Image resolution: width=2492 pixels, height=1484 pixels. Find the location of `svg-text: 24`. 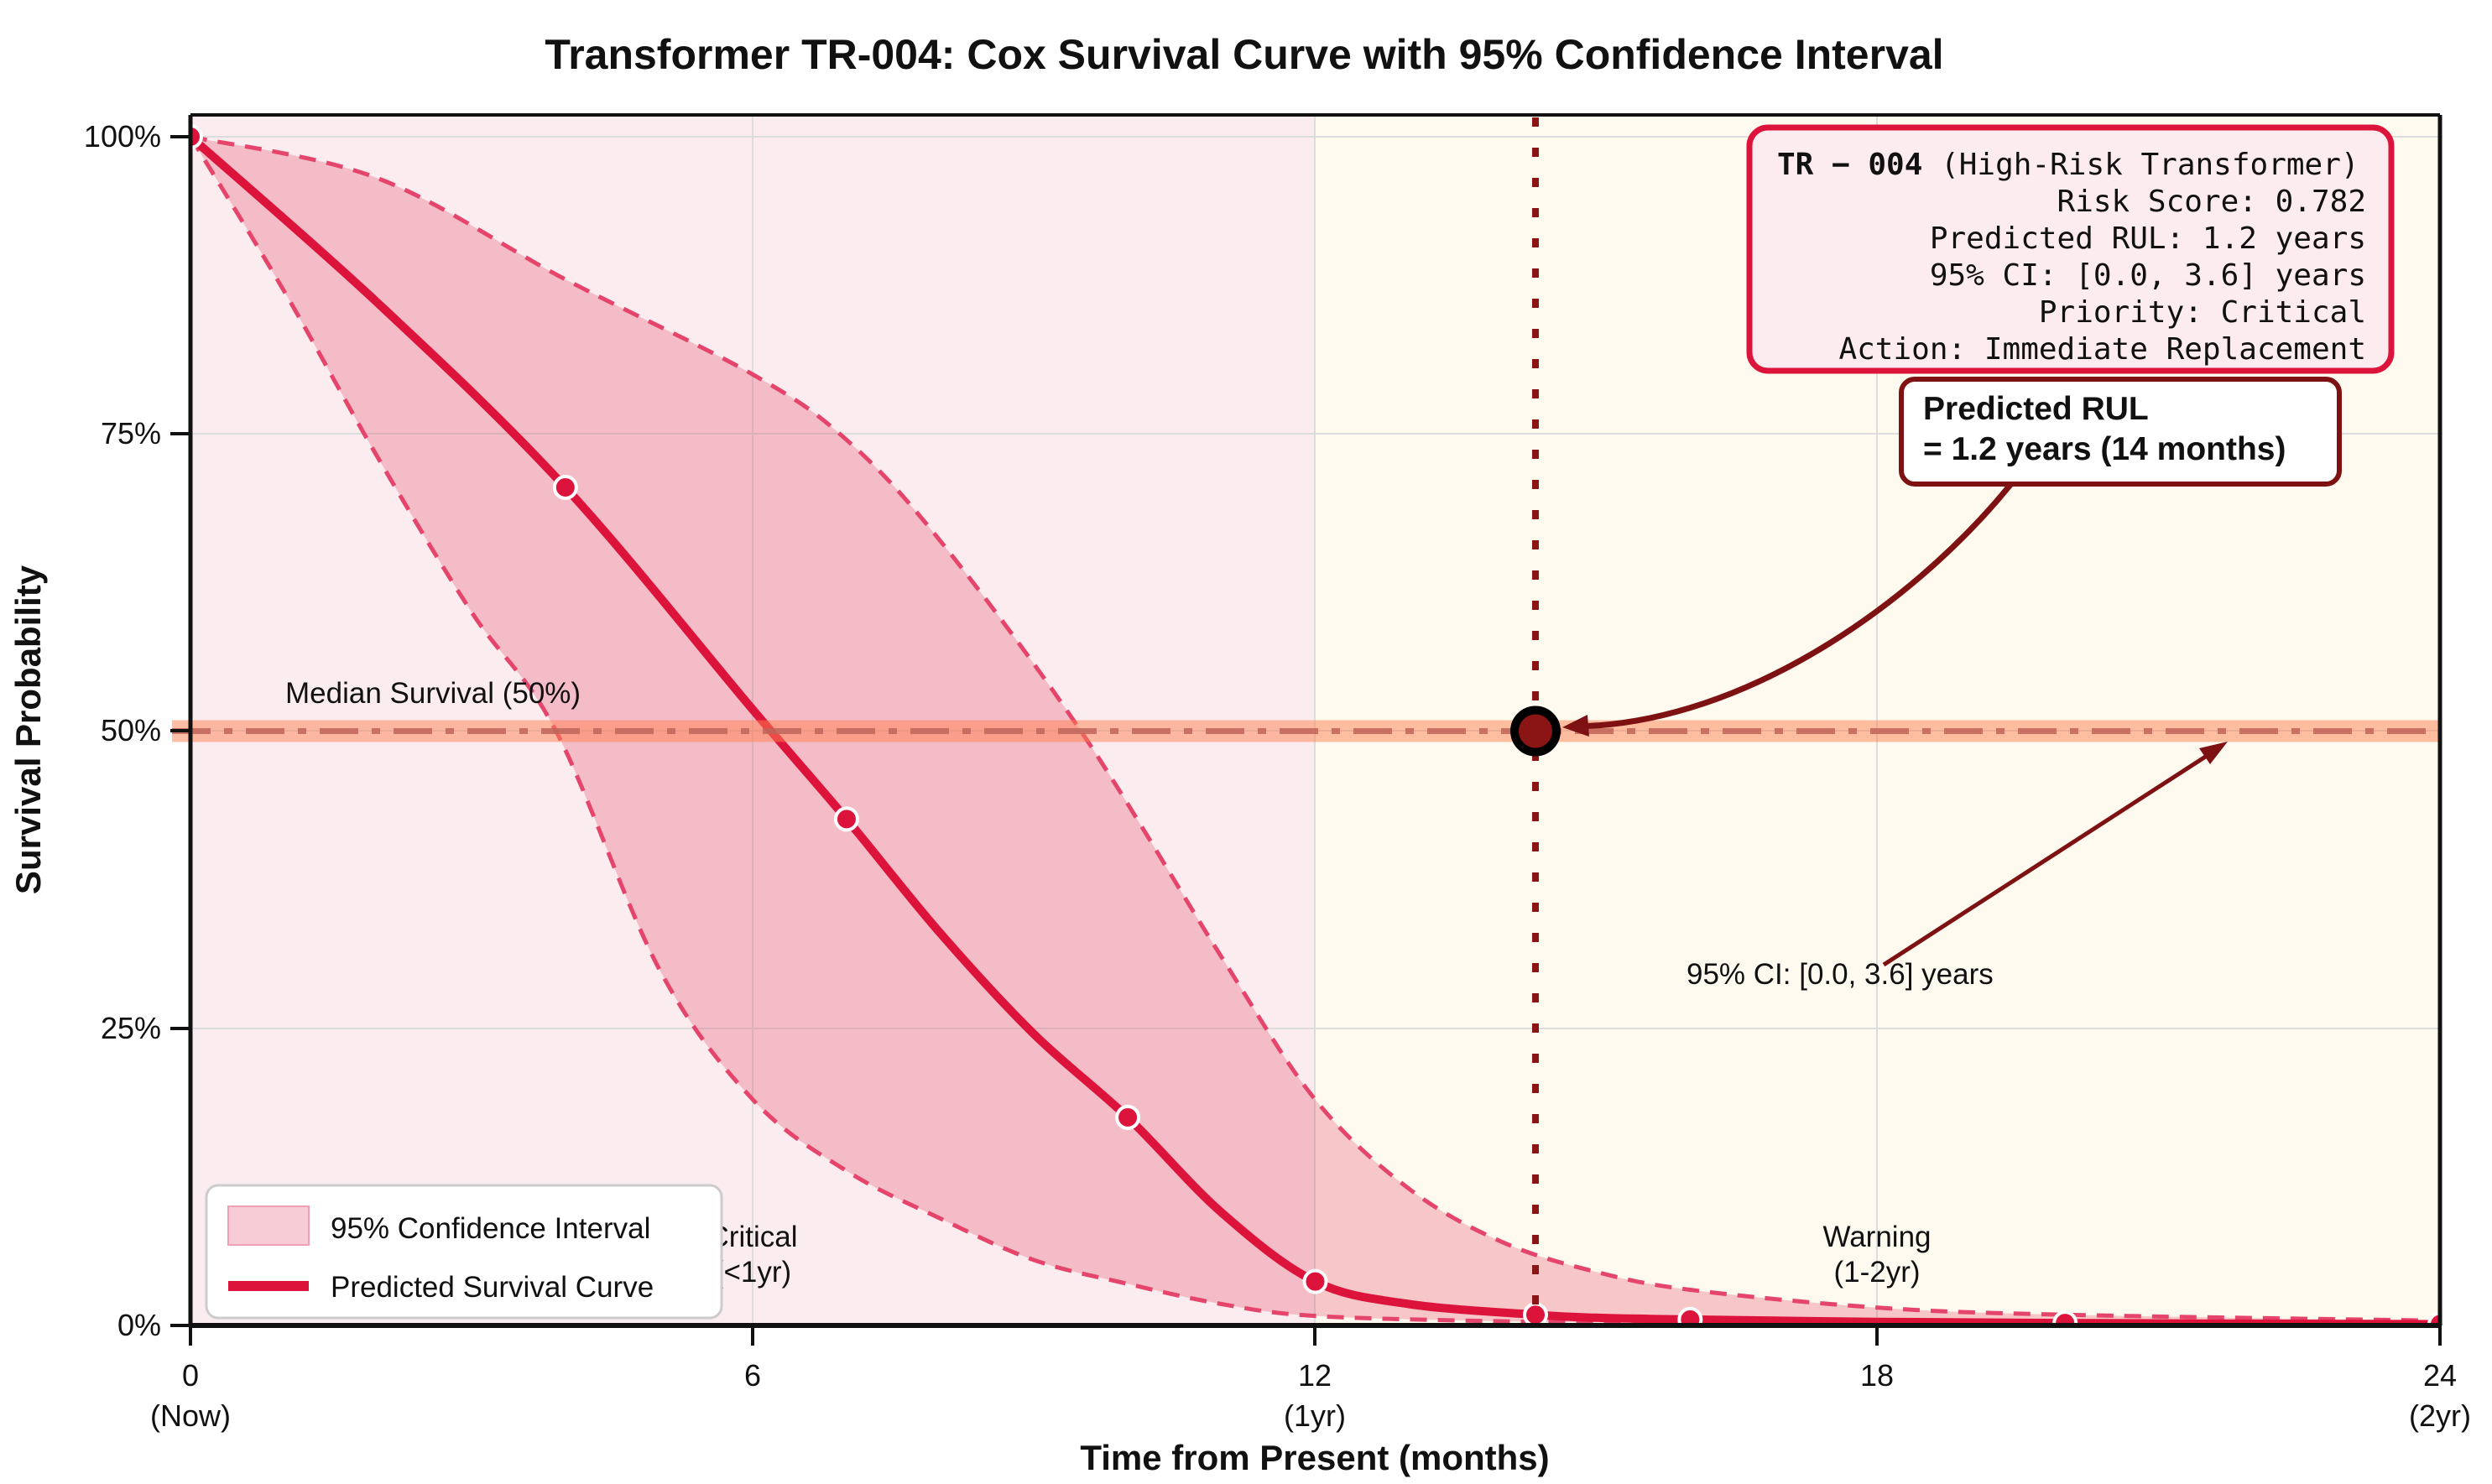

svg-text: 24 is located at coordinates (2440, 1375).